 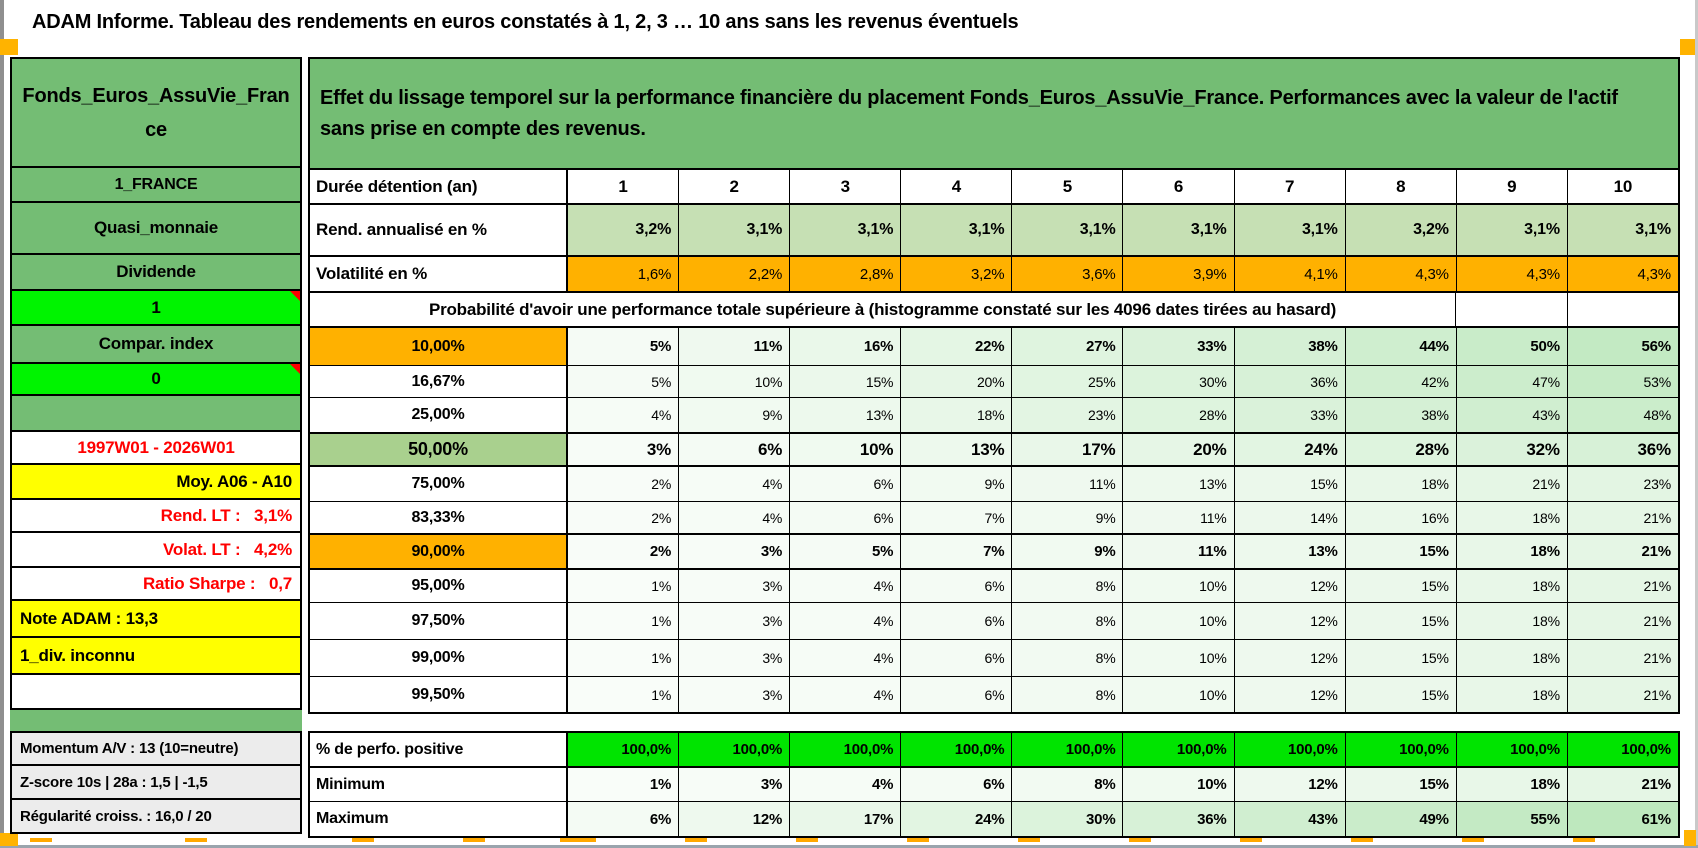 I want to click on value-cell-90-00-y1: 2%, so click(x=624, y=552).